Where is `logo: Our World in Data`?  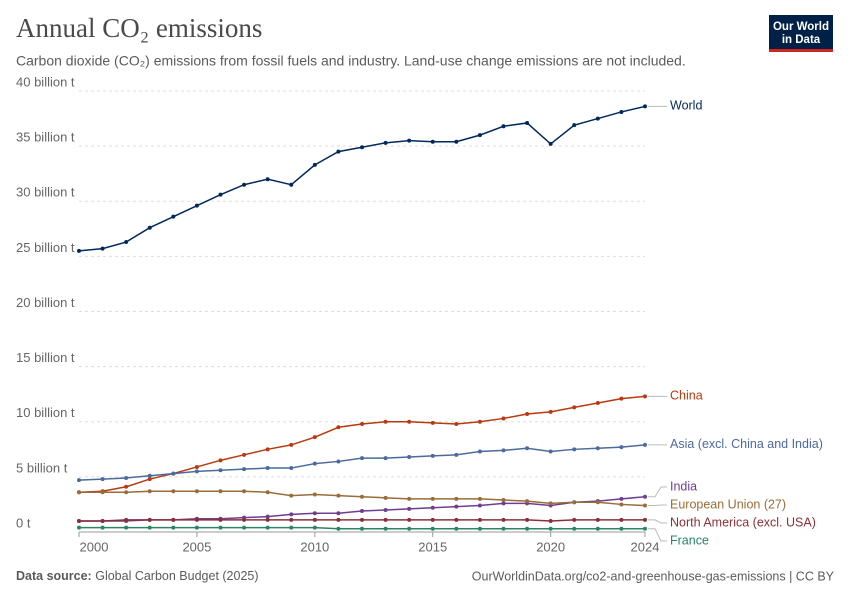
logo: Our World in Data is located at coordinates (801, 33).